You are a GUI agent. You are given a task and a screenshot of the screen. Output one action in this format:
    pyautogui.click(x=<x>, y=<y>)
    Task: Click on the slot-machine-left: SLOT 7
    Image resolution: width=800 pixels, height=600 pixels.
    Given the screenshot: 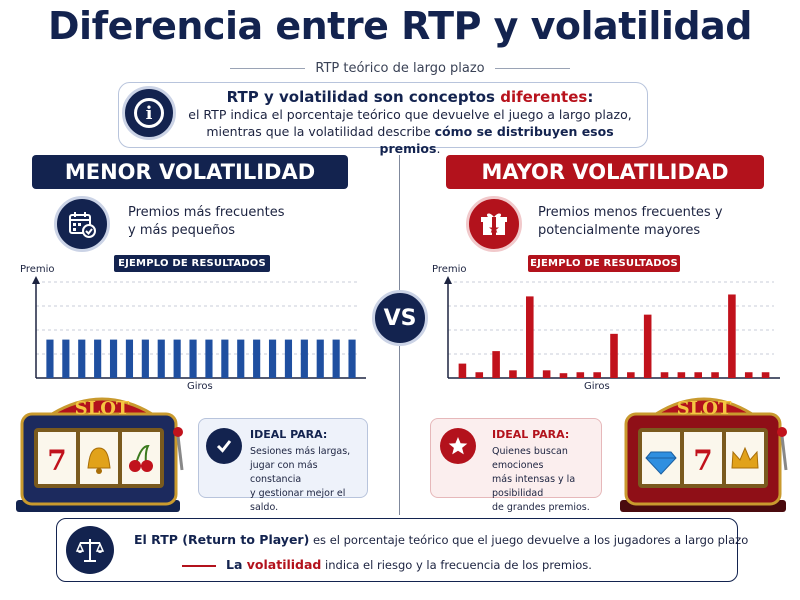 What is the action you would take?
    pyautogui.click(x=100, y=454)
    